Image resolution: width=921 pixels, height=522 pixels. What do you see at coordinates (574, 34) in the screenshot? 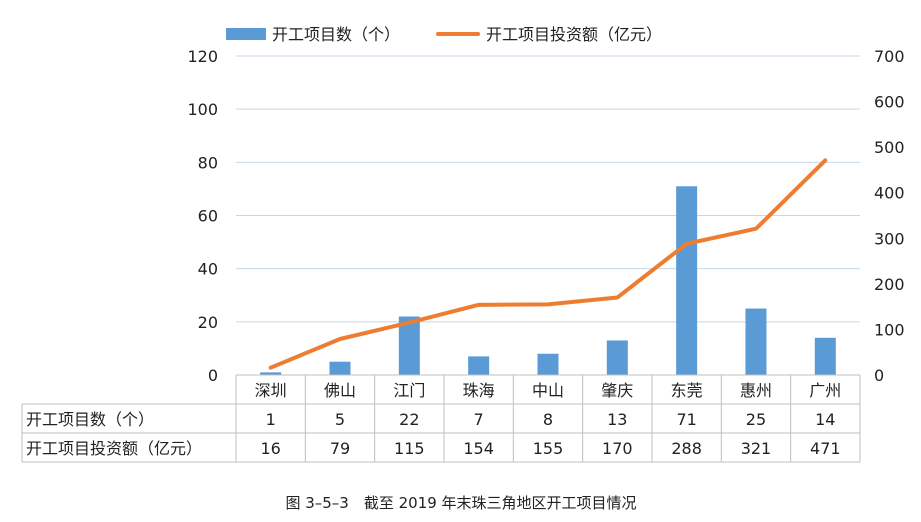
I see `legend-label: 开工项目投资额（亿元）` at bounding box center [574, 34].